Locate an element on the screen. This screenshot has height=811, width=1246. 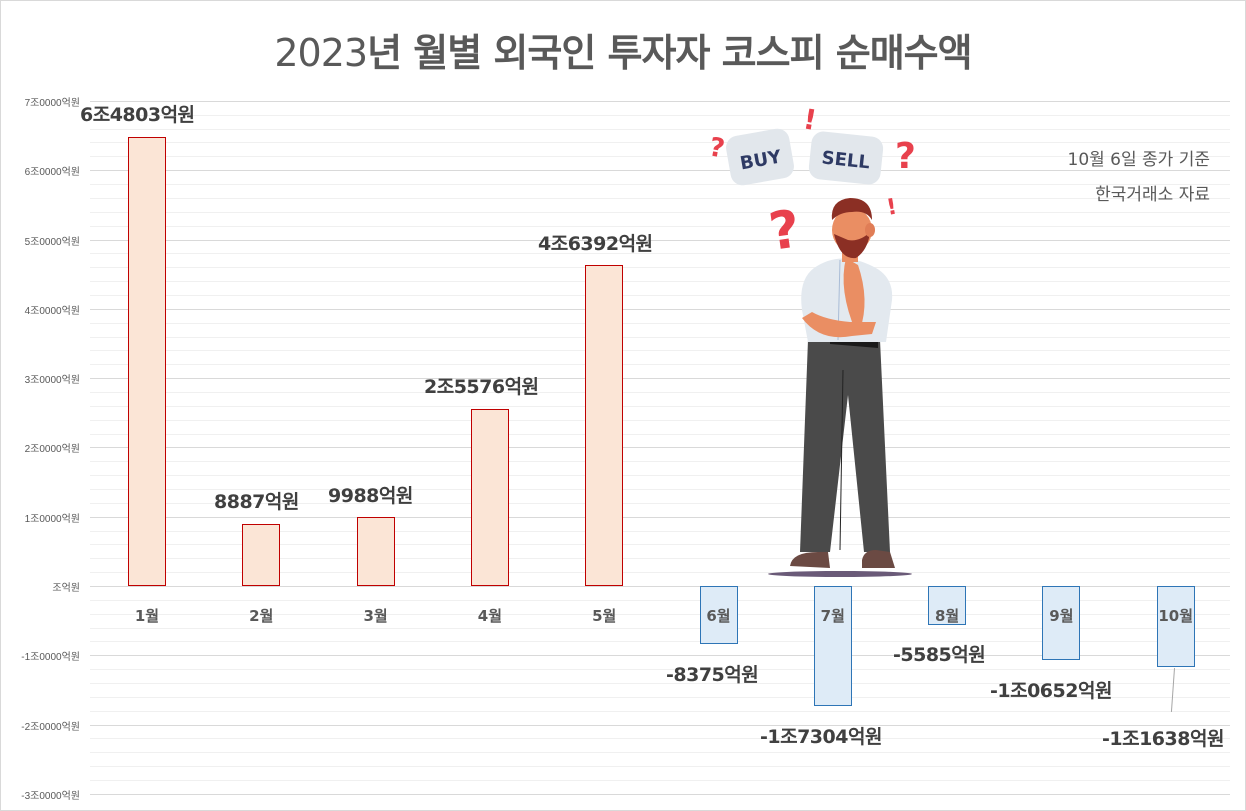
y-tick-label: 3조0000억원 is located at coordinates (52, 380).